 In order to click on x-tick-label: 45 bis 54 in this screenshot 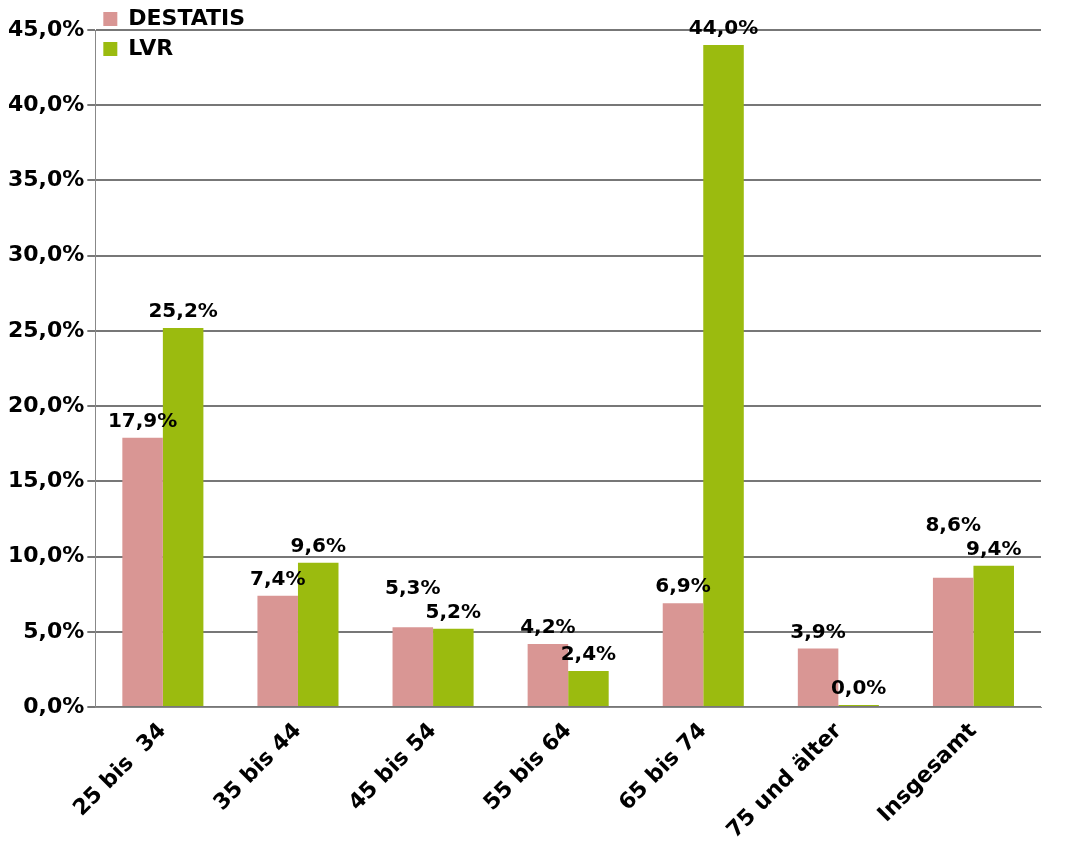, I will do `click(392, 766)`.